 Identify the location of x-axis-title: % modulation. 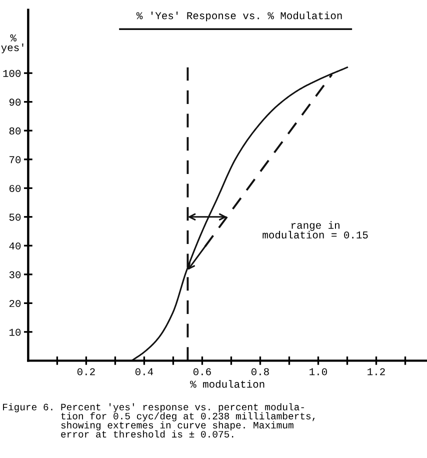
(227, 384).